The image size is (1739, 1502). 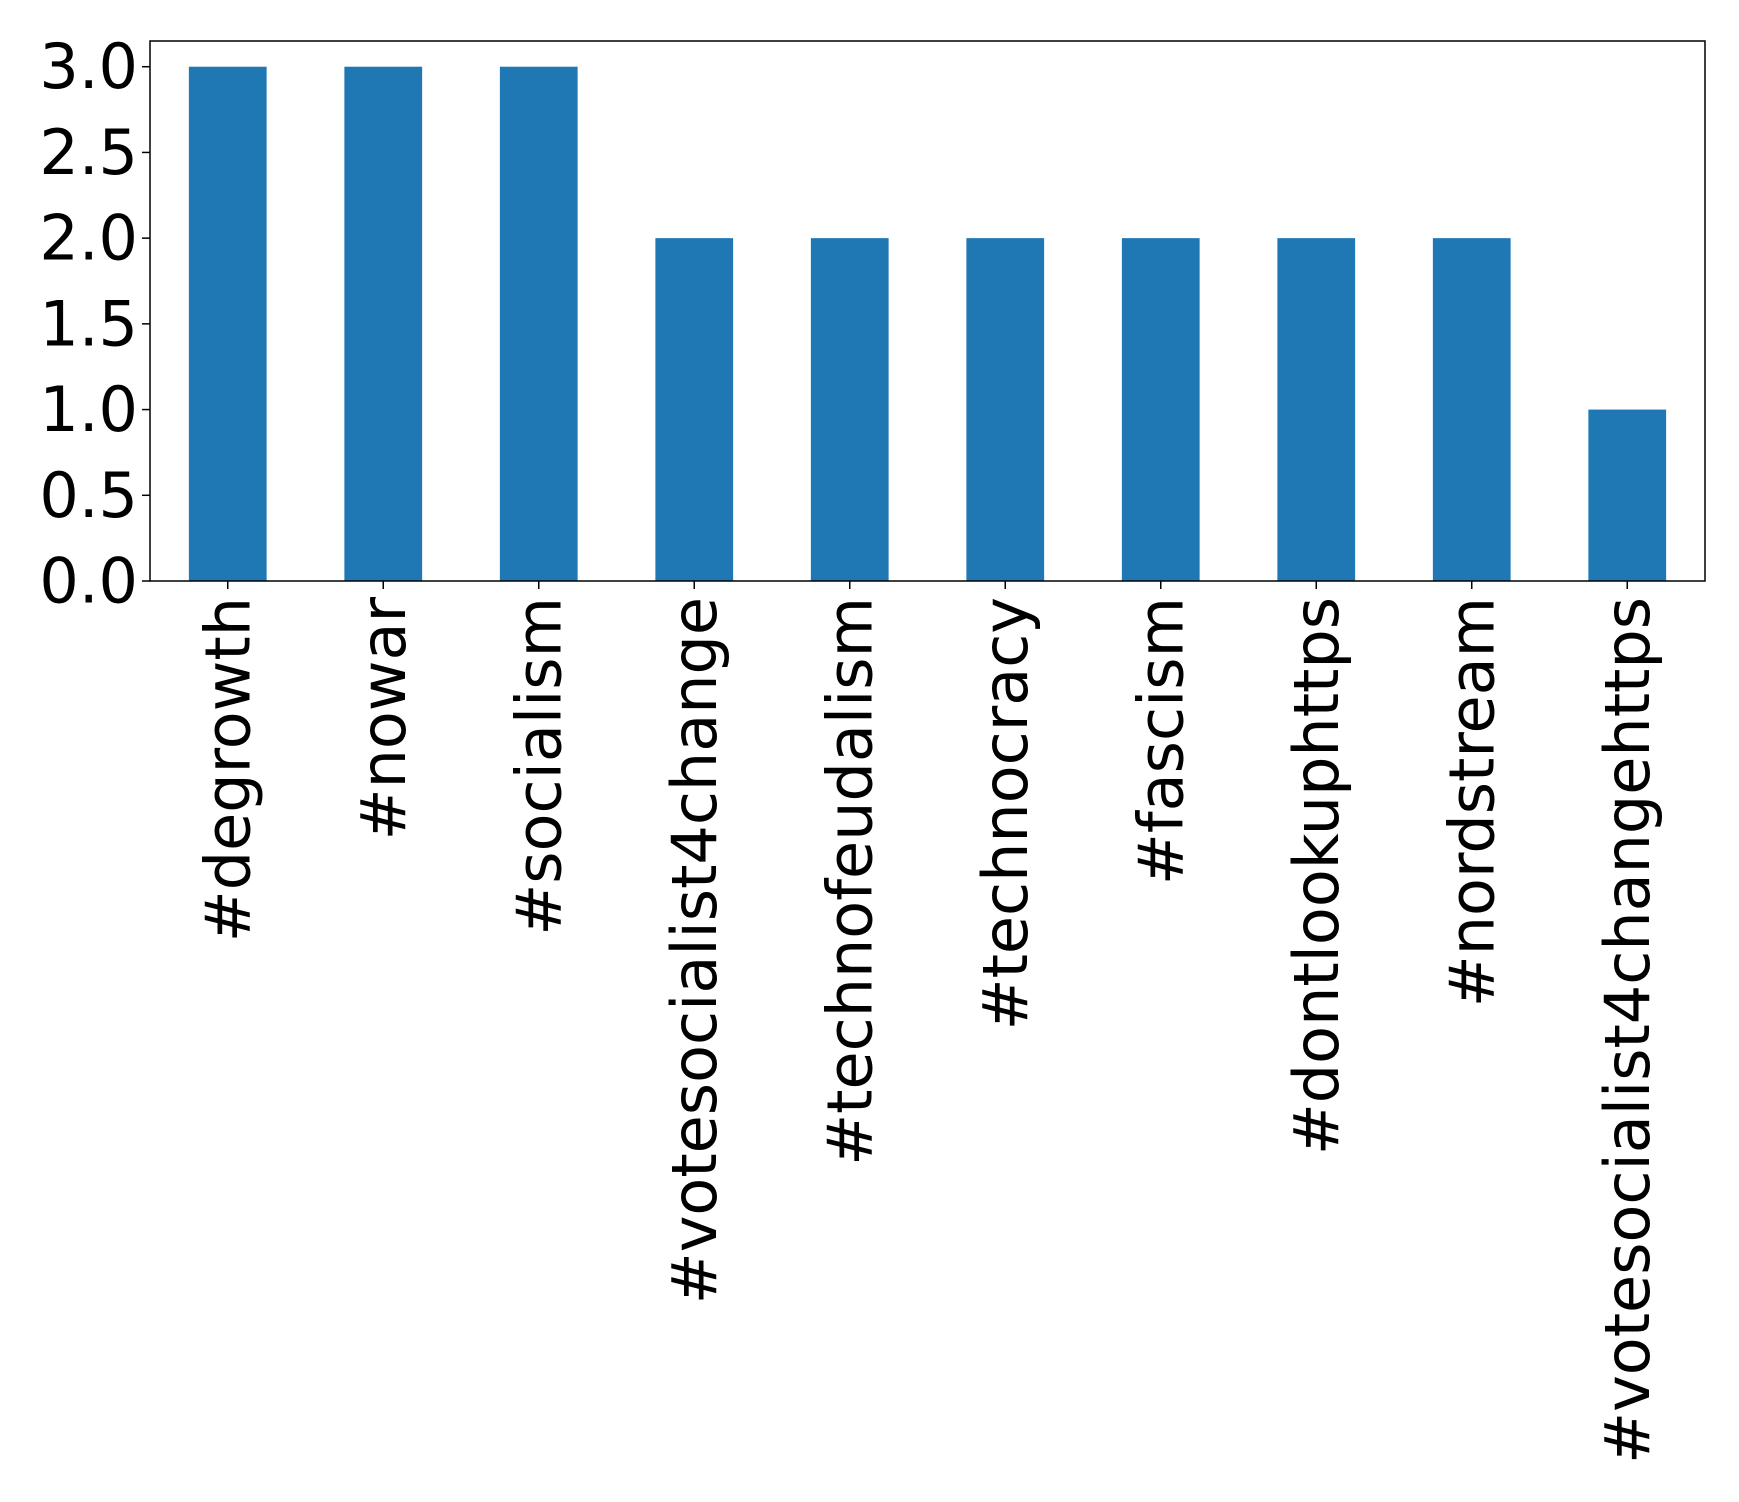 I want to click on y-tick-label: 3.0, so click(x=88, y=66).